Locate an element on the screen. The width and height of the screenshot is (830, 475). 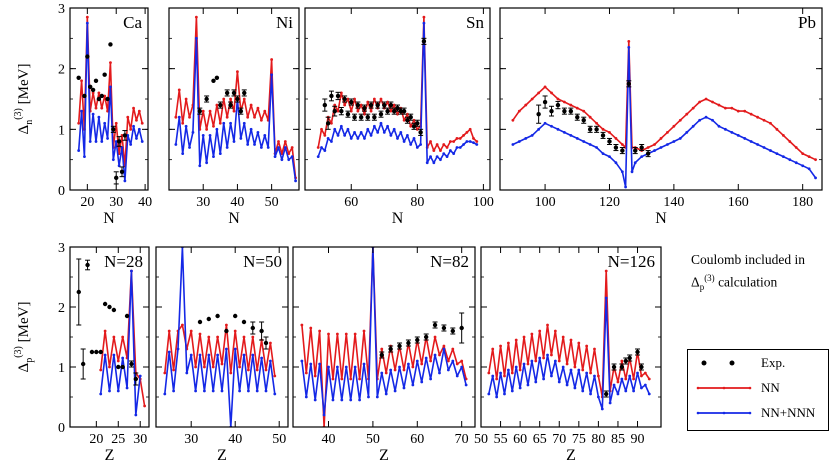
y-label-unit: [MeV] is located at coordinates (24, 86).